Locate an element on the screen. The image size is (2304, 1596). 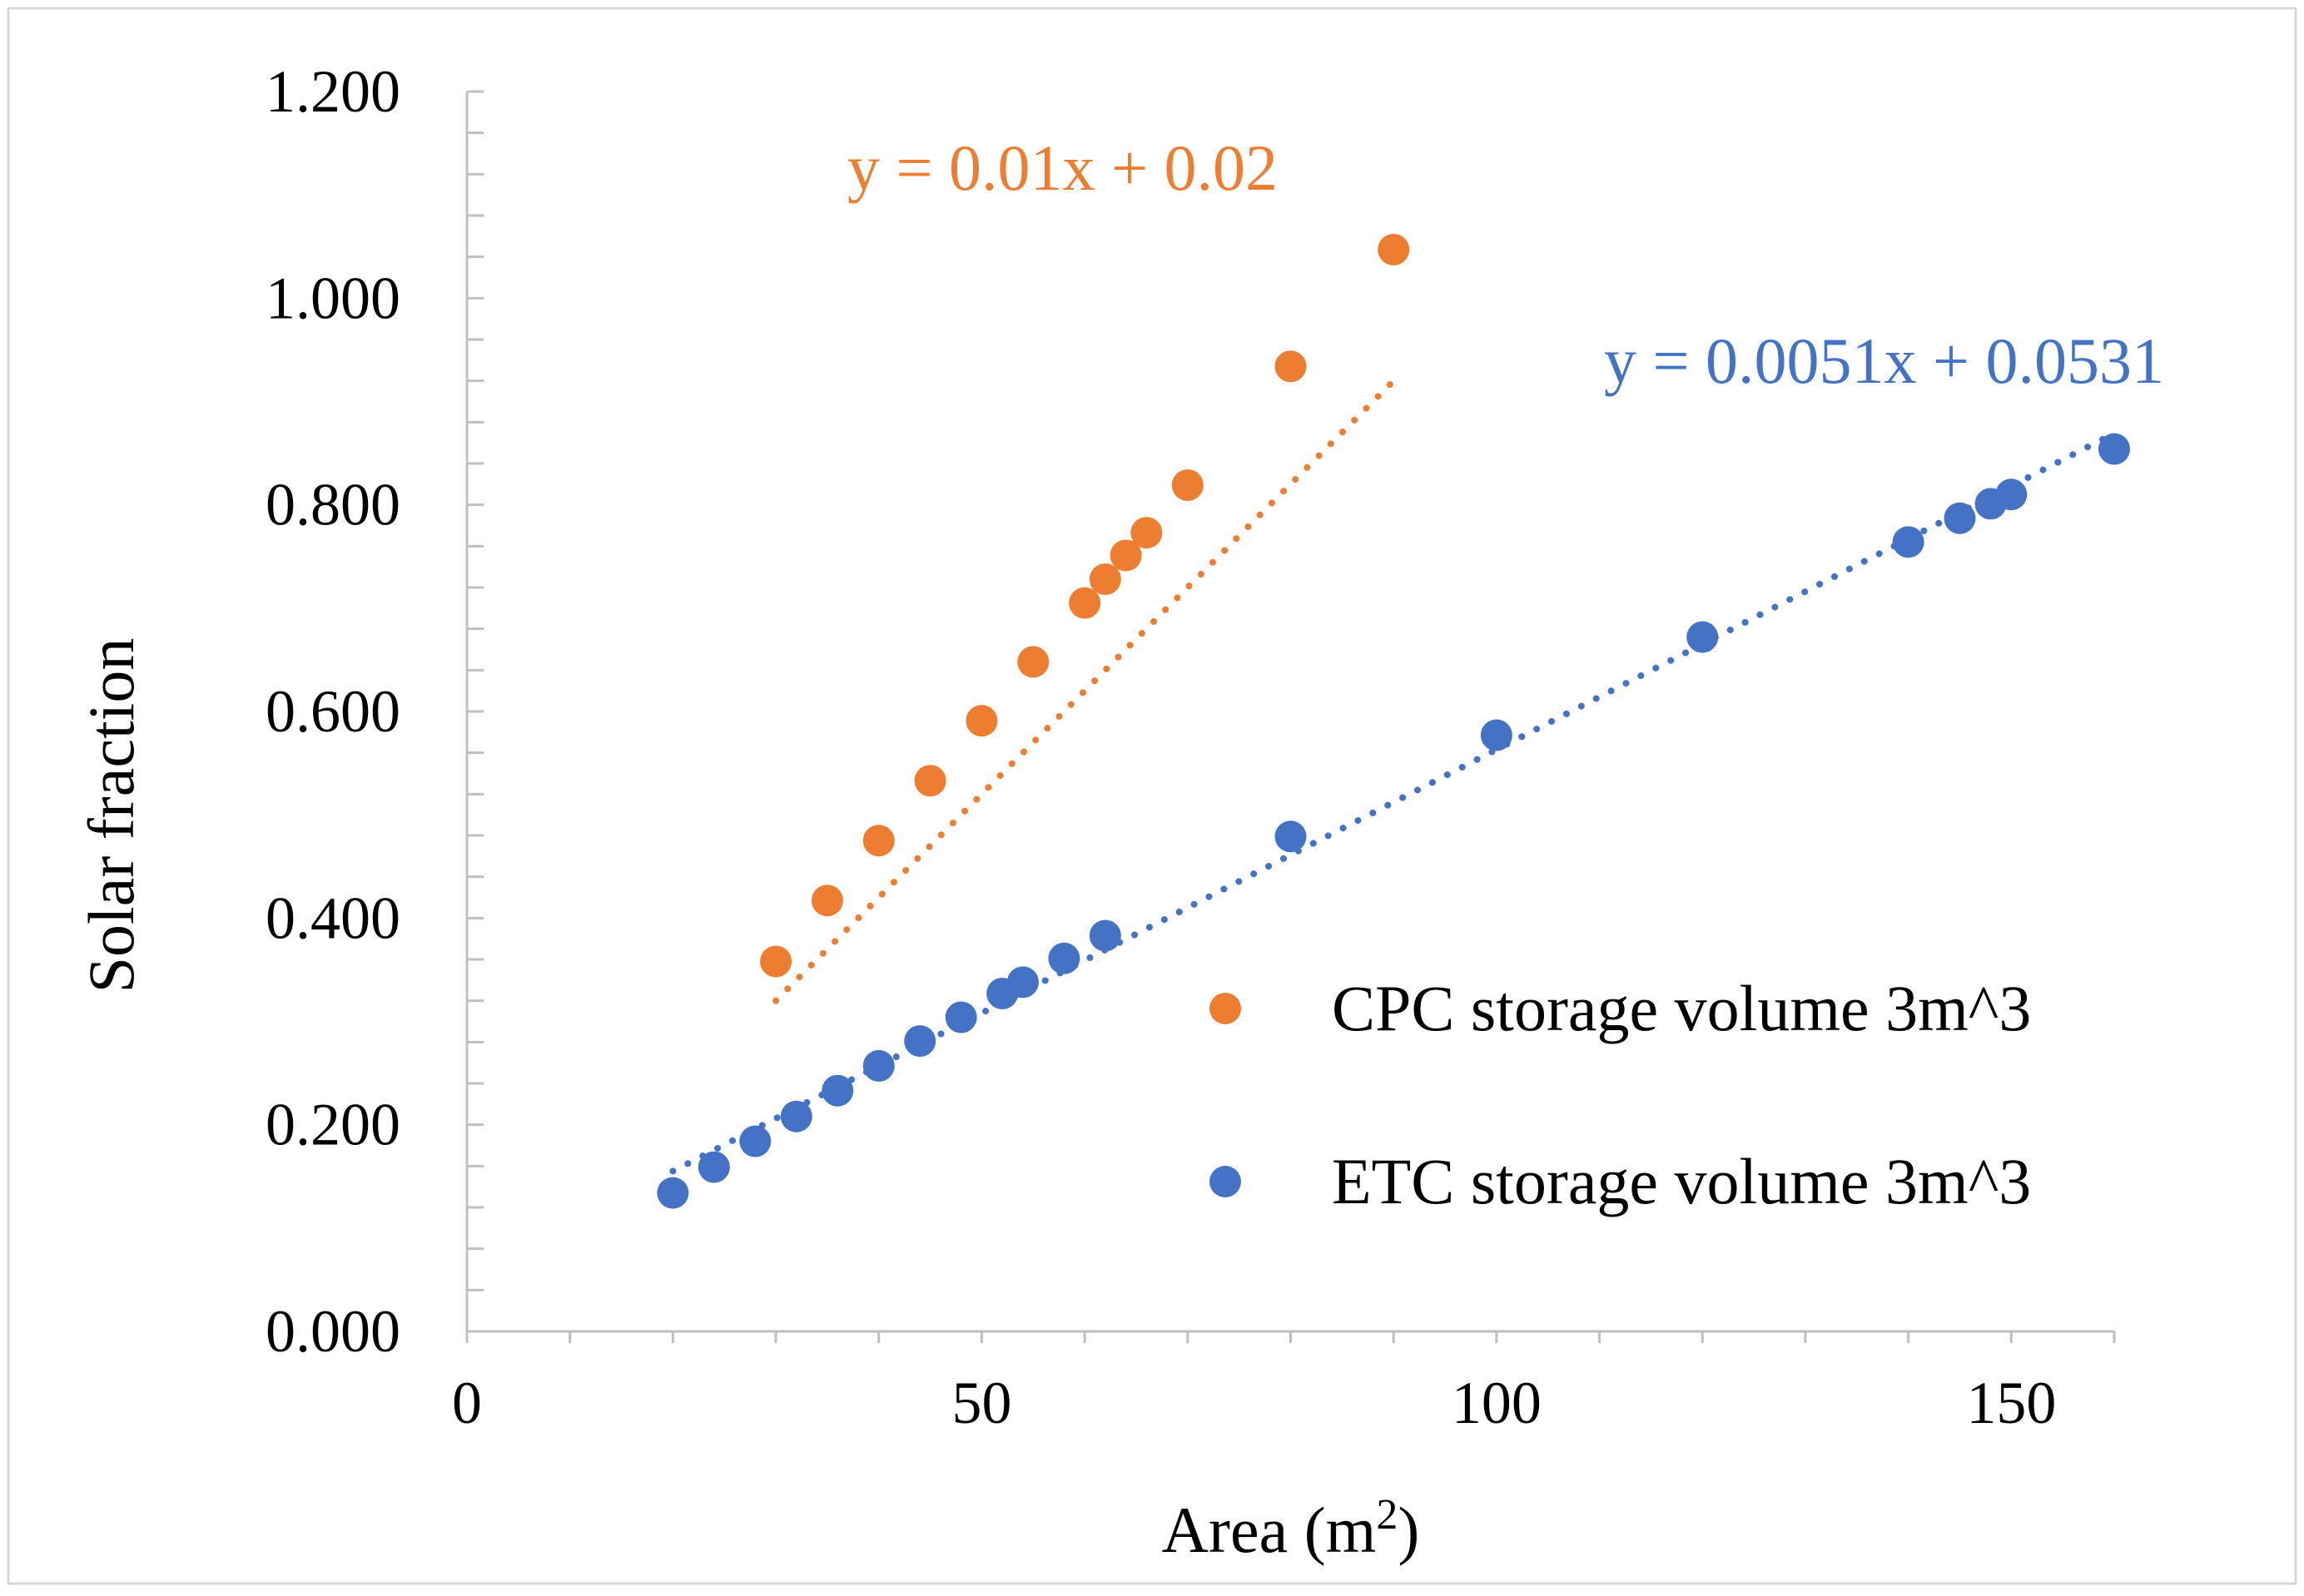
y-axis-title: Solar fraction is located at coordinates (111, 816).